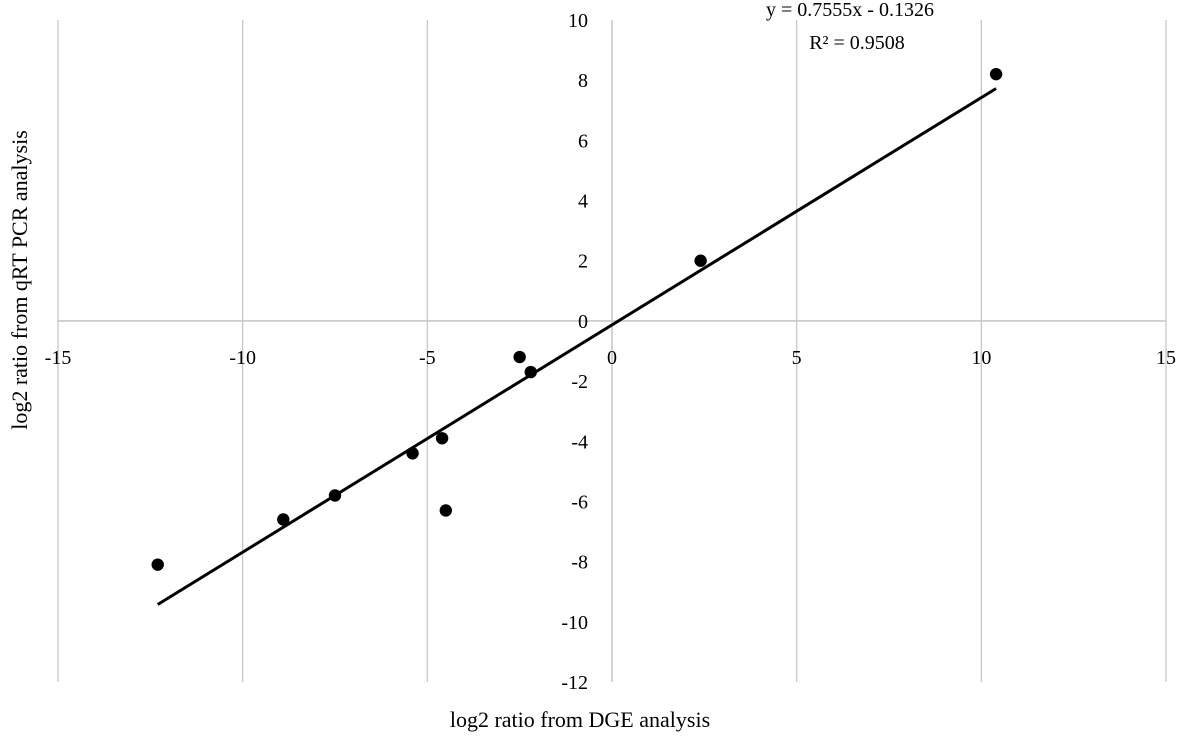 Image resolution: width=1181 pixels, height=736 pixels. Describe the element at coordinates (583, 322) in the screenshot. I see `y-tick-label: 0` at that location.